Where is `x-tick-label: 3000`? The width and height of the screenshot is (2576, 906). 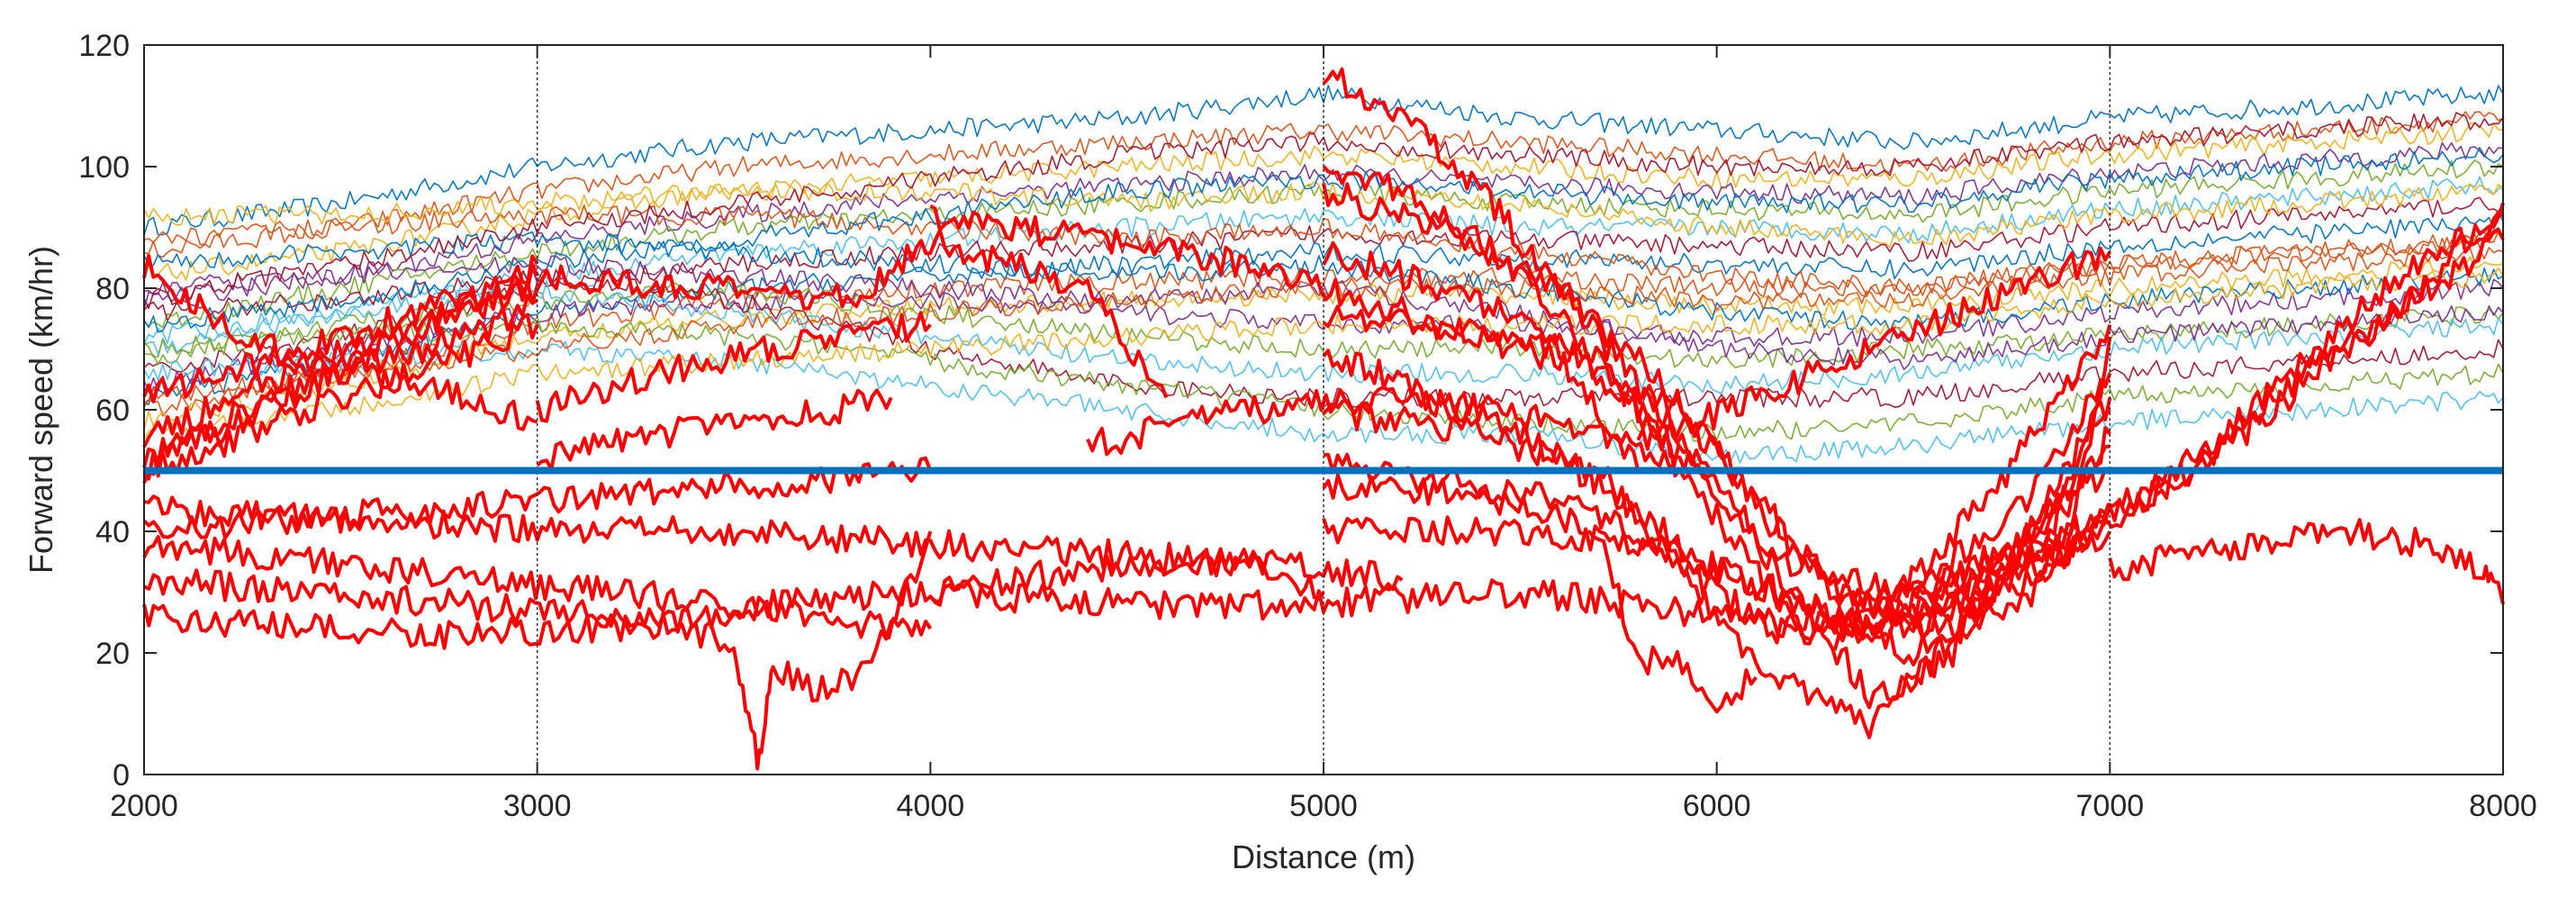 x-tick-label: 3000 is located at coordinates (537, 806).